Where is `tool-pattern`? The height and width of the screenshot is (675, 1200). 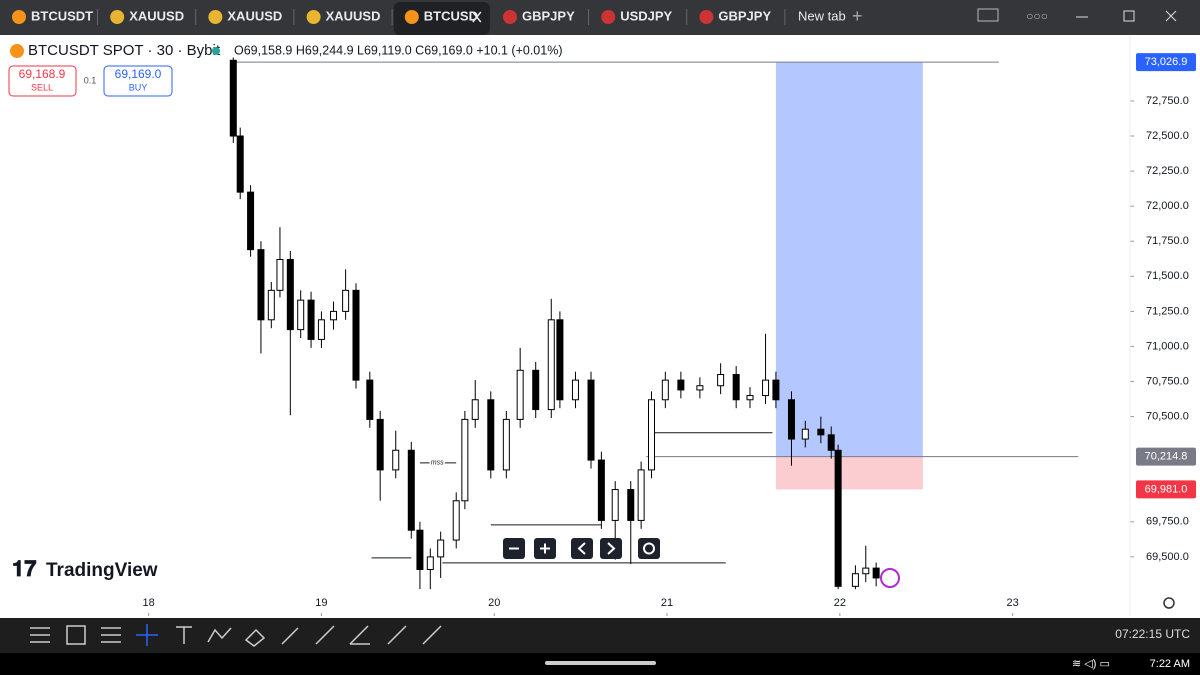 tool-pattern is located at coordinates (219, 635).